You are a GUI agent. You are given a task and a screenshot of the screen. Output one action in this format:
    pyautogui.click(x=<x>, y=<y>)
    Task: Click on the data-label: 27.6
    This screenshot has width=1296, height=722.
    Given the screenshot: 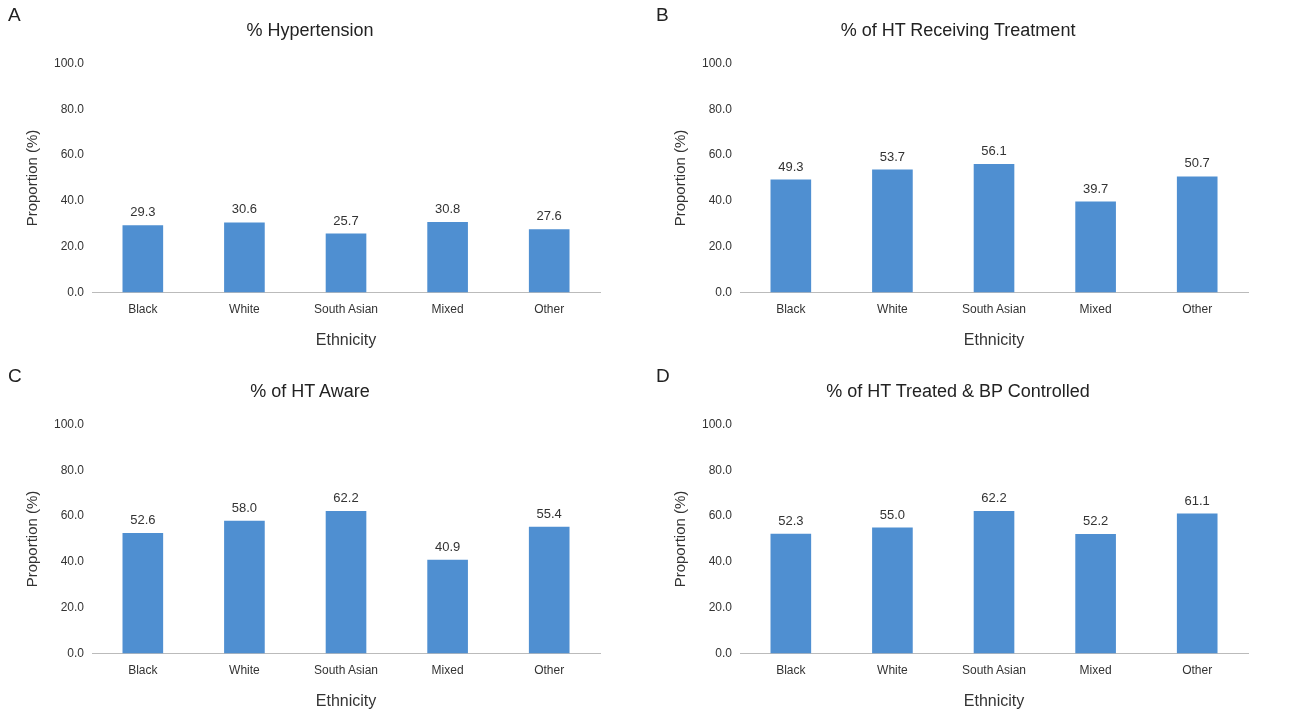 What is the action you would take?
    pyautogui.click(x=549, y=216)
    